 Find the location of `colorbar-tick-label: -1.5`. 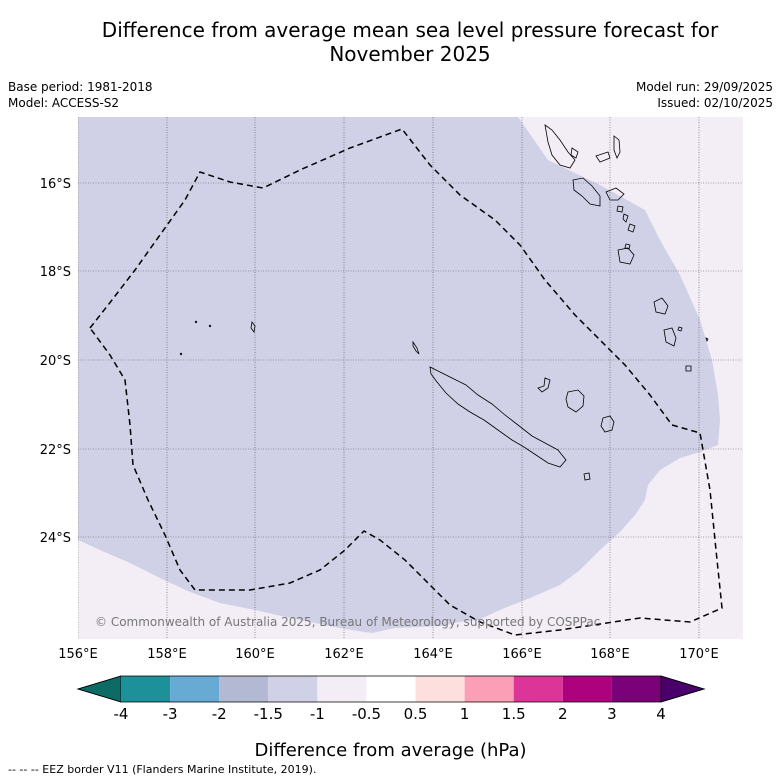

colorbar-tick-label: -1.5 is located at coordinates (268, 714).